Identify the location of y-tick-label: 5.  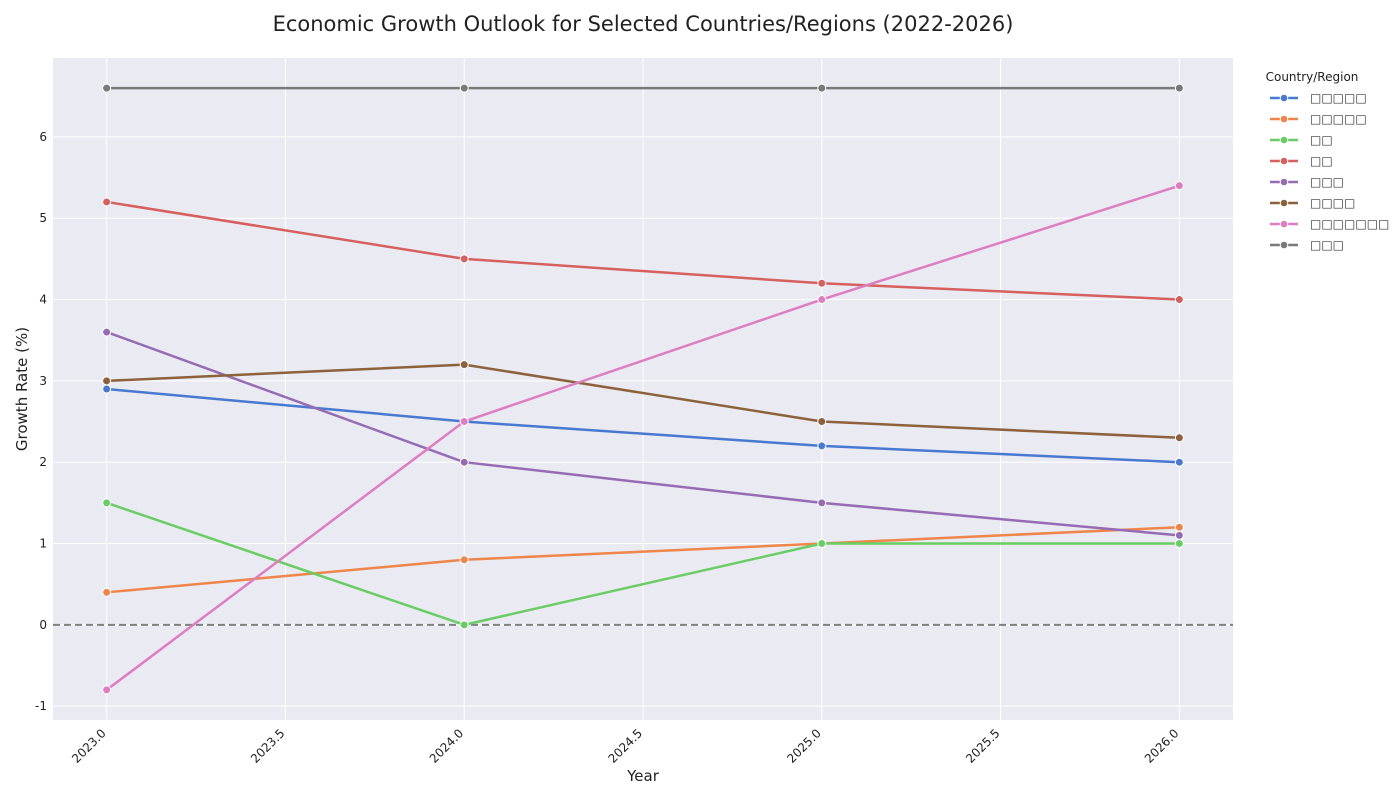
(43, 218).